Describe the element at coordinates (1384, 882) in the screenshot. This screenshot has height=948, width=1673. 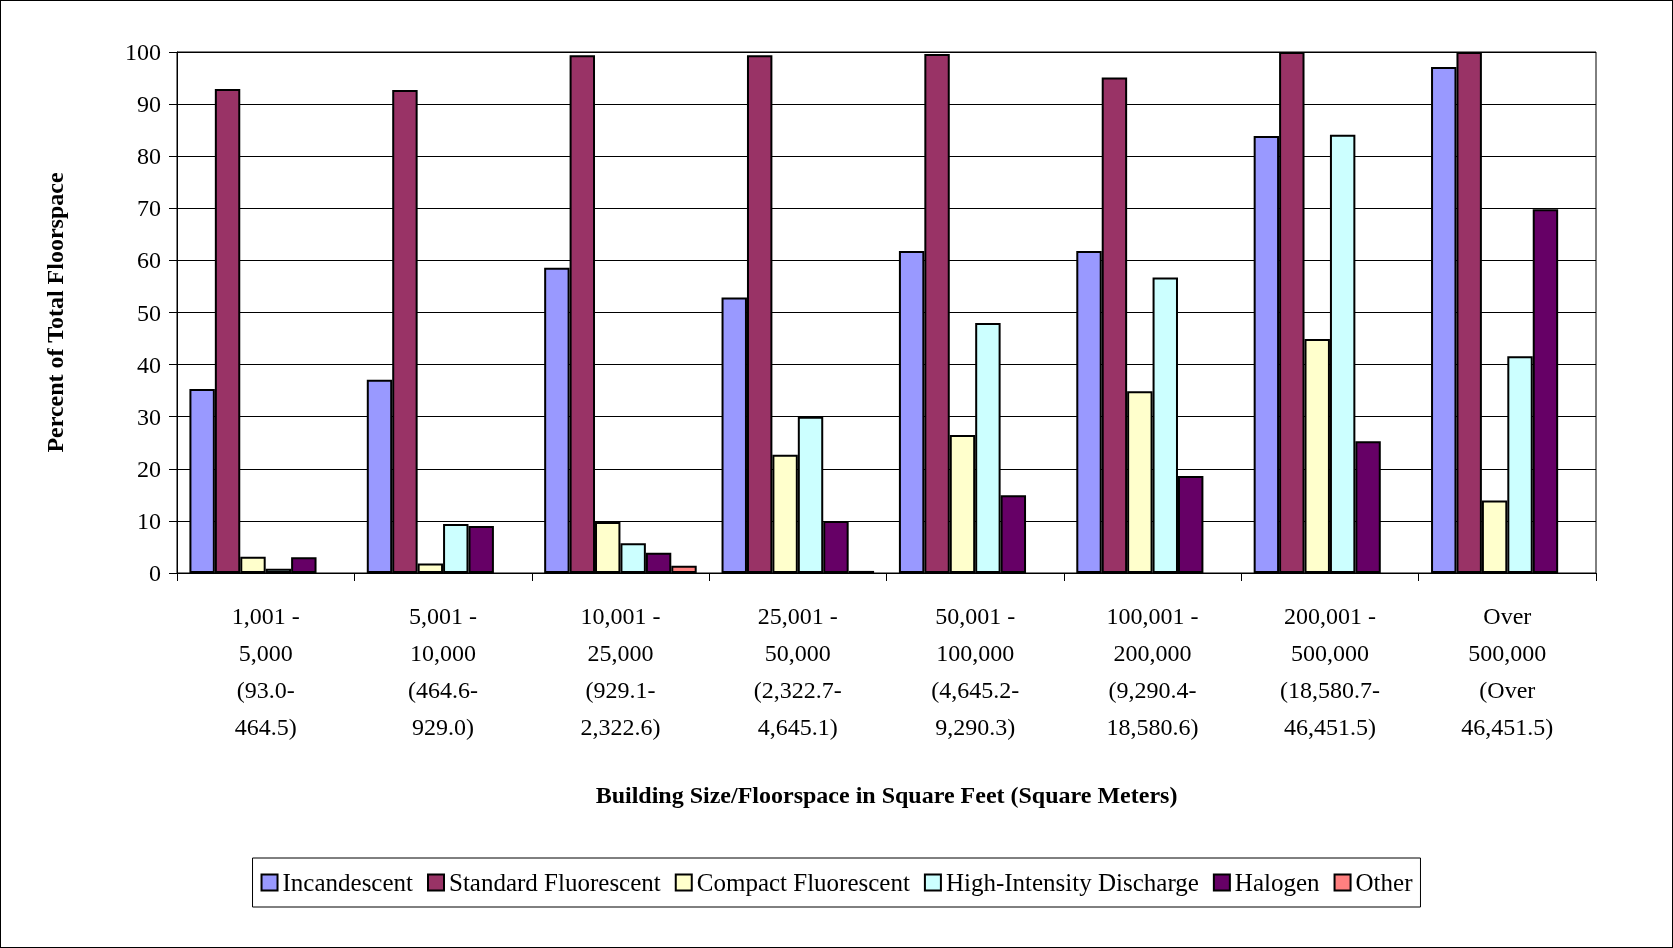
I see `legend-label: Other` at that location.